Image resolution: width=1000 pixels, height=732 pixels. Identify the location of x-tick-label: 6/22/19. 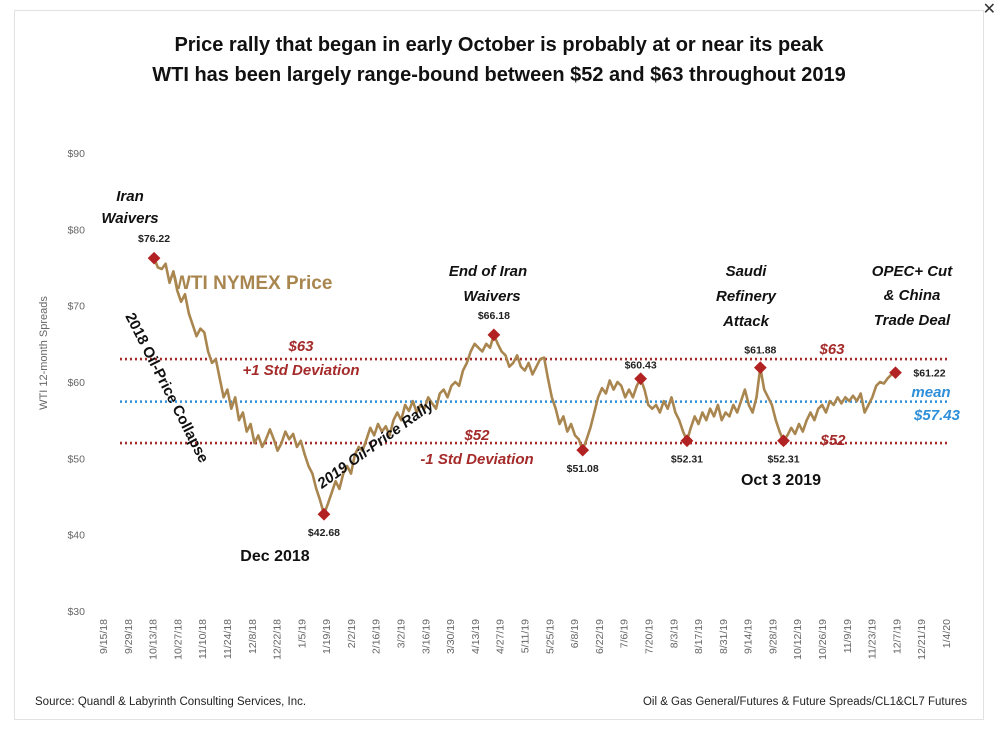
(600, 636).